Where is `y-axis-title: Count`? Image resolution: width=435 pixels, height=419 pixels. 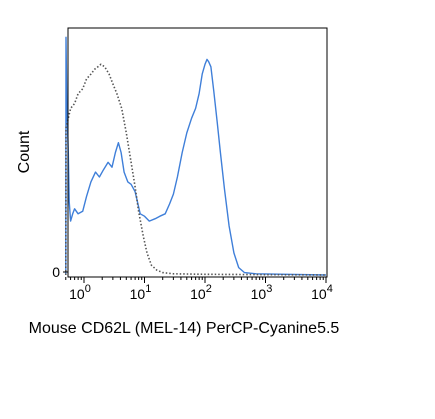 y-axis-title: Count is located at coordinates (24, 151).